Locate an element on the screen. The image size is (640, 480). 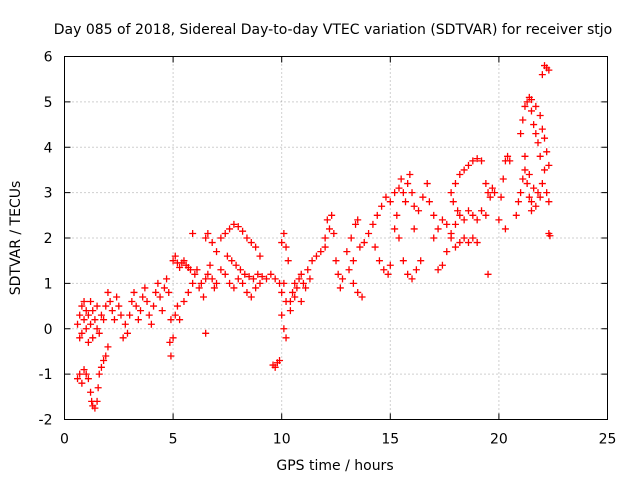
y-tick-label: 1 is located at coordinates (48, 284).